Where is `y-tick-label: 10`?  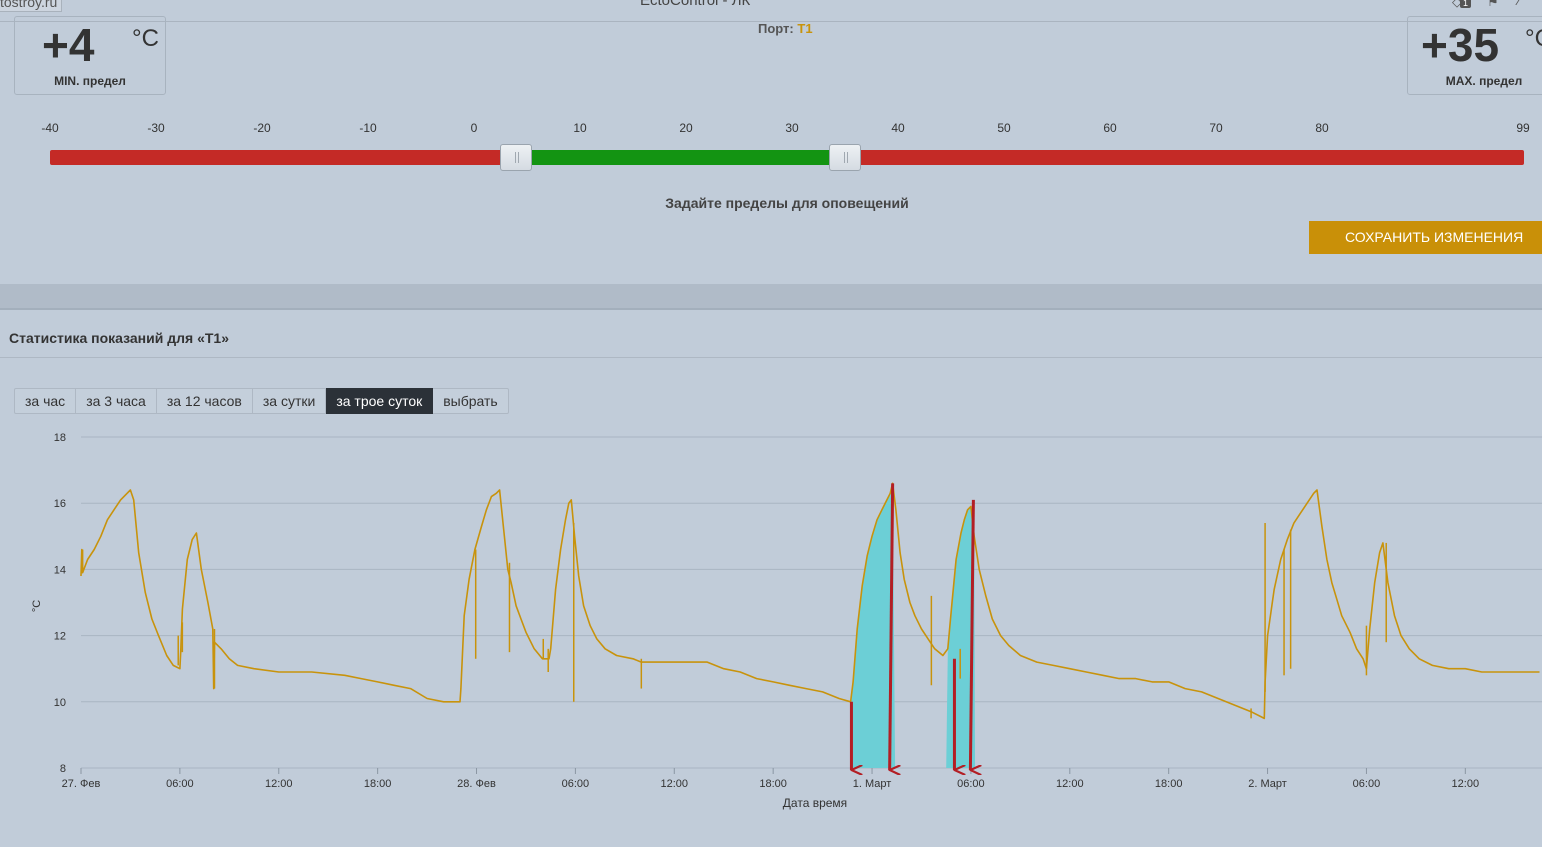 y-tick-label: 10 is located at coordinates (60, 703).